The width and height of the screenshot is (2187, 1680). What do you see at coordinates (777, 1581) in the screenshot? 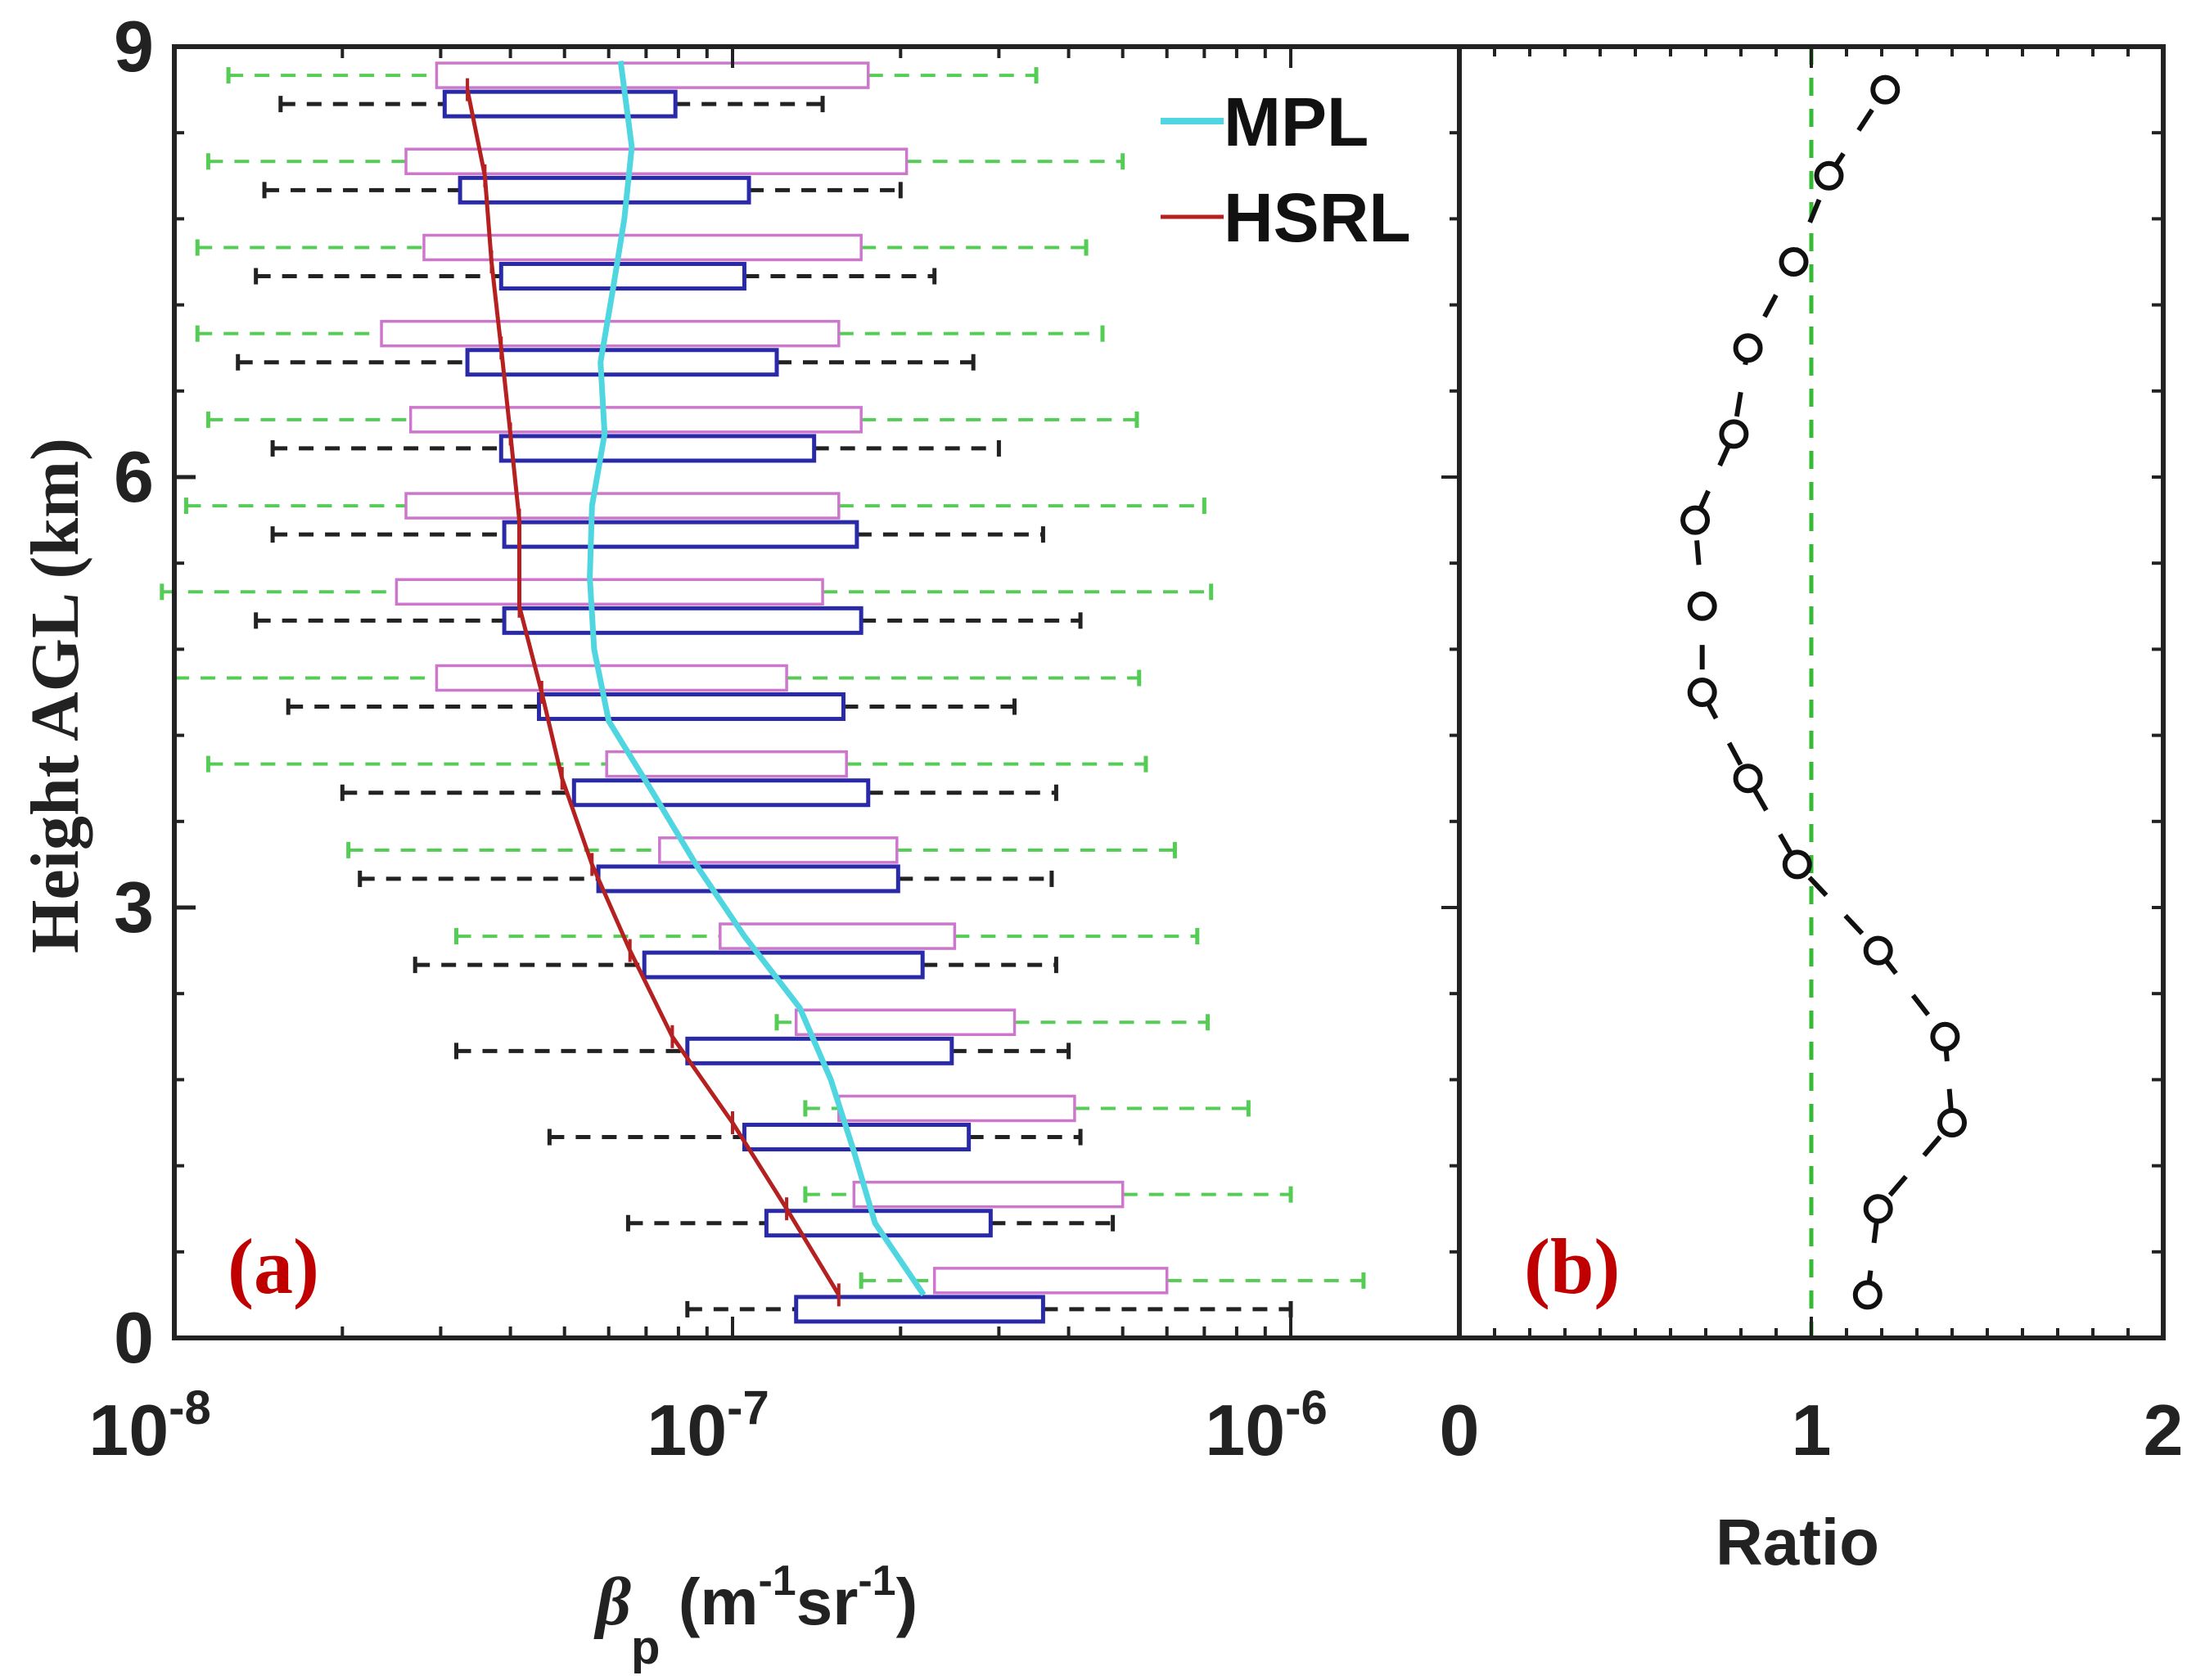
I see `units-exp1: -1` at bounding box center [777, 1581].